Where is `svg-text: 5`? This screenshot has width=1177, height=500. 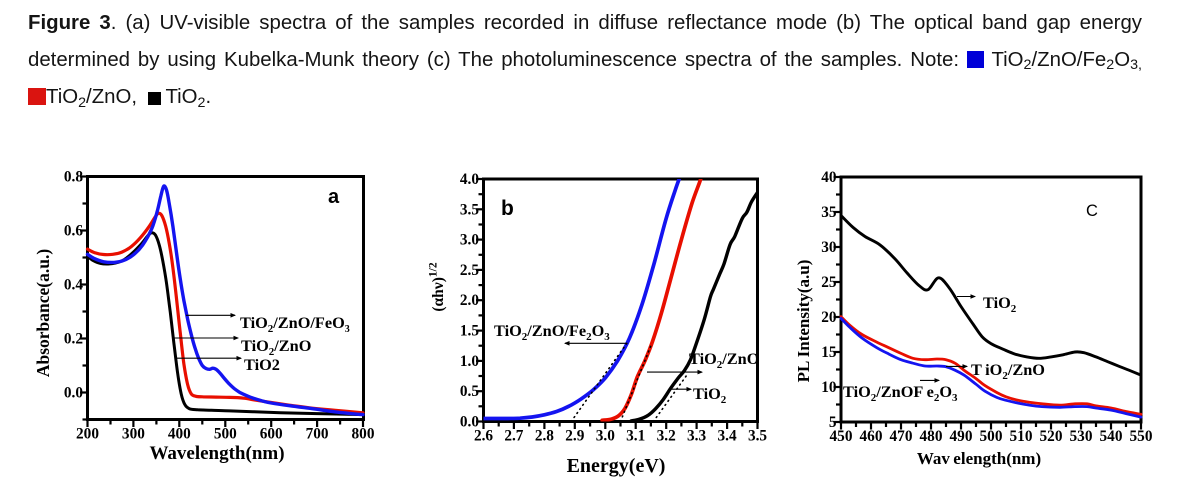 svg-text: 5 is located at coordinates (833, 422).